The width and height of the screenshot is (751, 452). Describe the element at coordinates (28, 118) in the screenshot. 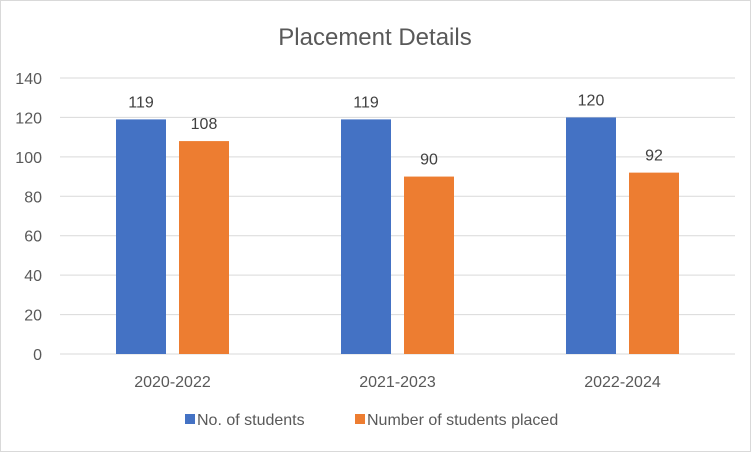

I see `y-tick-label: 120` at that location.